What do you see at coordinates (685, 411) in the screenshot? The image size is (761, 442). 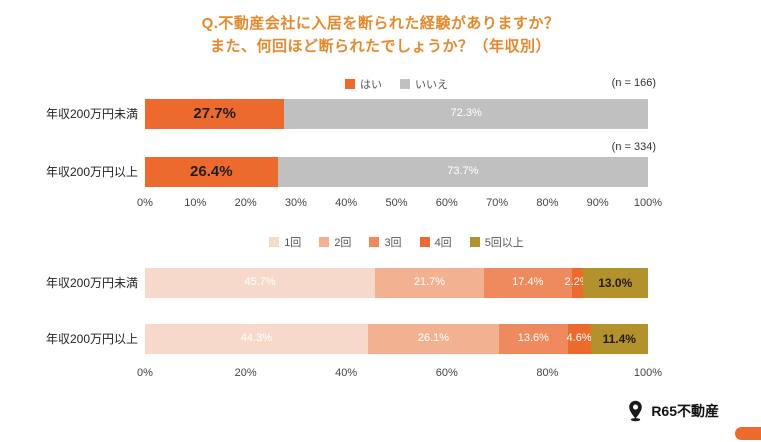 I see `brand-name: R65不動産` at bounding box center [685, 411].